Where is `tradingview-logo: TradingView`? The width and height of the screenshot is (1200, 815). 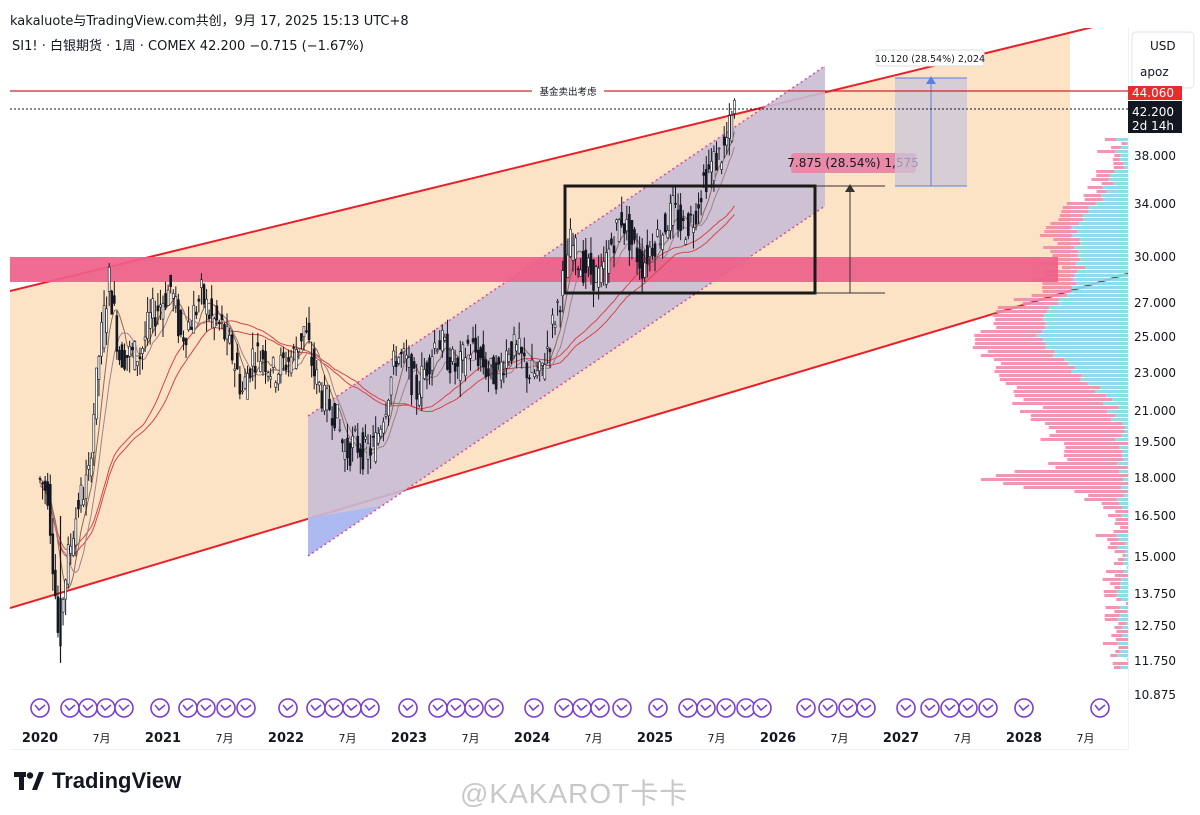
tradingview-logo: TradingView is located at coordinates (97, 781).